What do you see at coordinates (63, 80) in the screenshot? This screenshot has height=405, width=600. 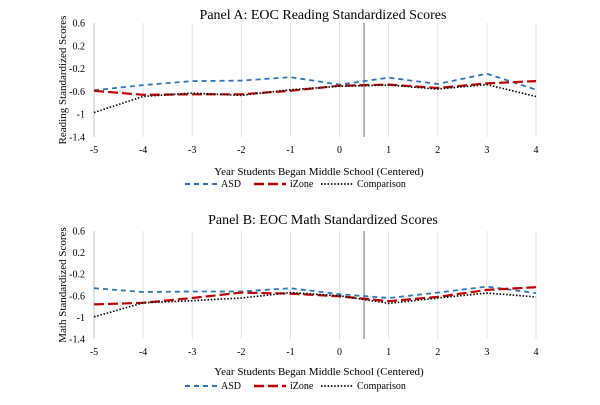 I see `y-axis-title: Reading Standardized Scores` at bounding box center [63, 80].